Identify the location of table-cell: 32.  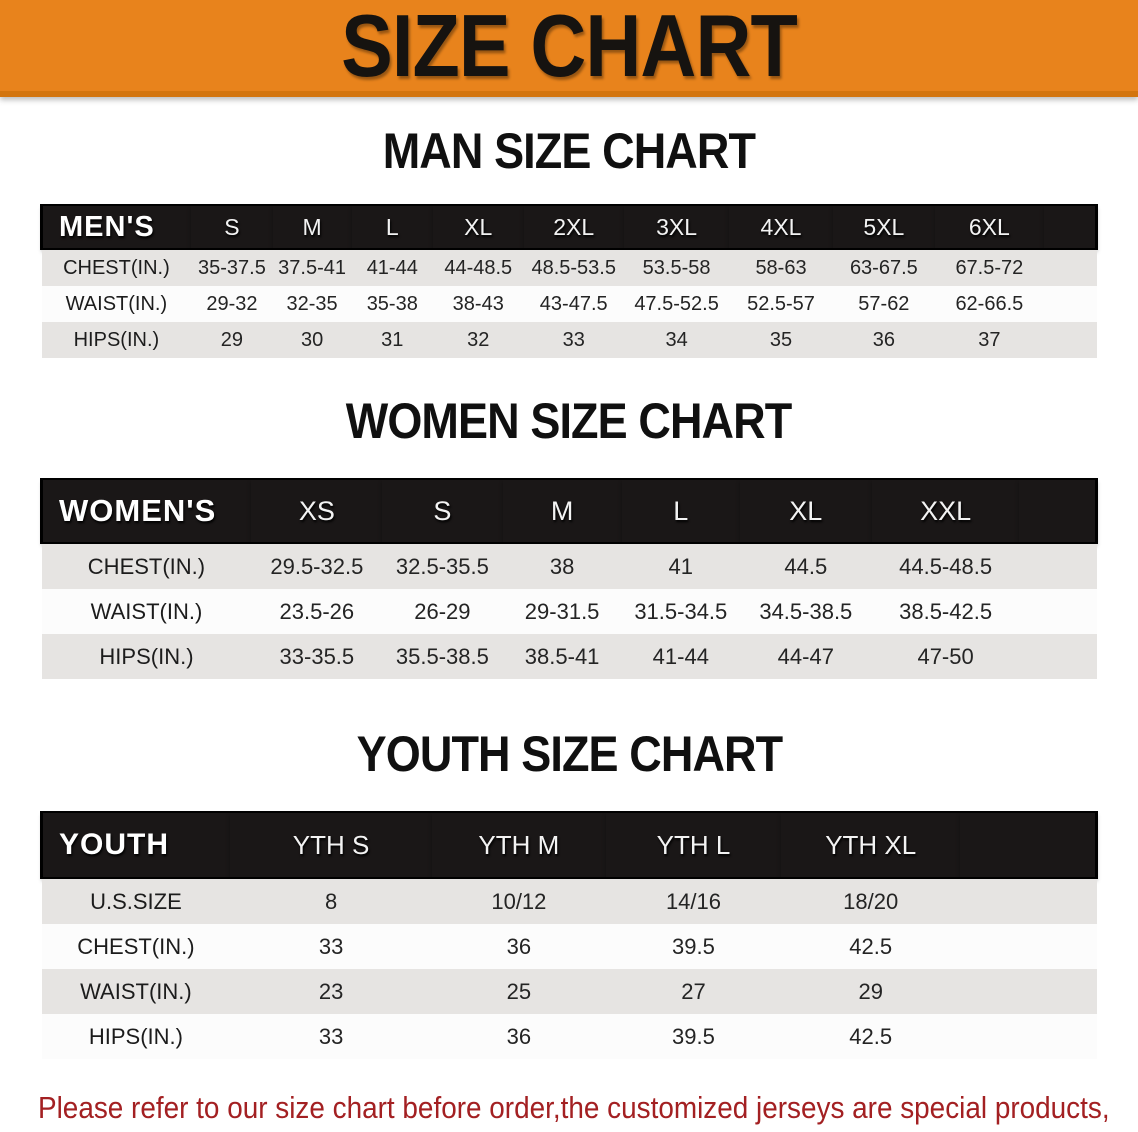
(478, 339).